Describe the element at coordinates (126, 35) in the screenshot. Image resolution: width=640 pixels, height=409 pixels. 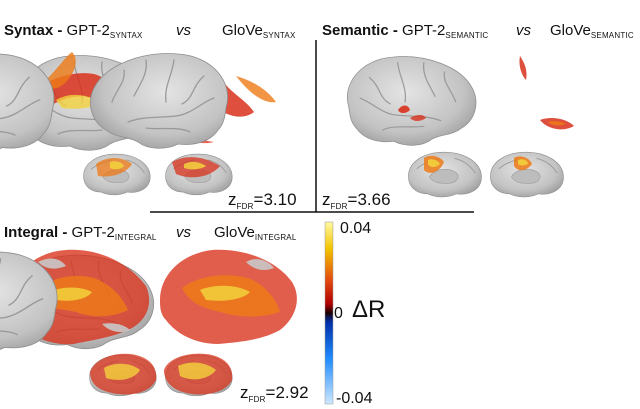
I see `syntax-model-a-sub: SYNTAX` at that location.